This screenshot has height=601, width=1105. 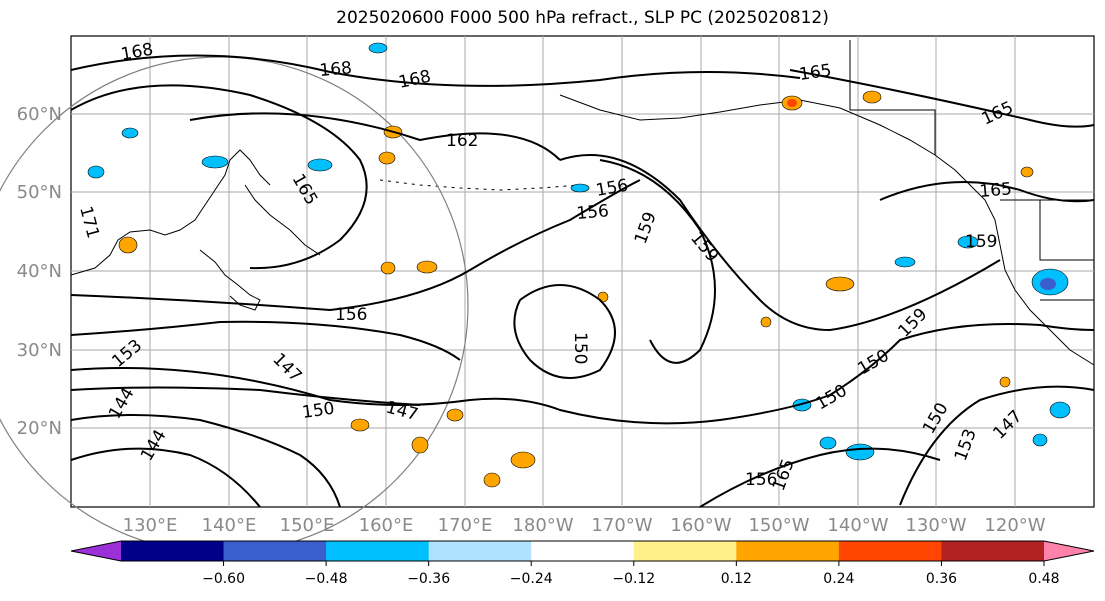 What do you see at coordinates (935, 525) in the screenshot?
I see `lon-label: 130°W` at bounding box center [935, 525].